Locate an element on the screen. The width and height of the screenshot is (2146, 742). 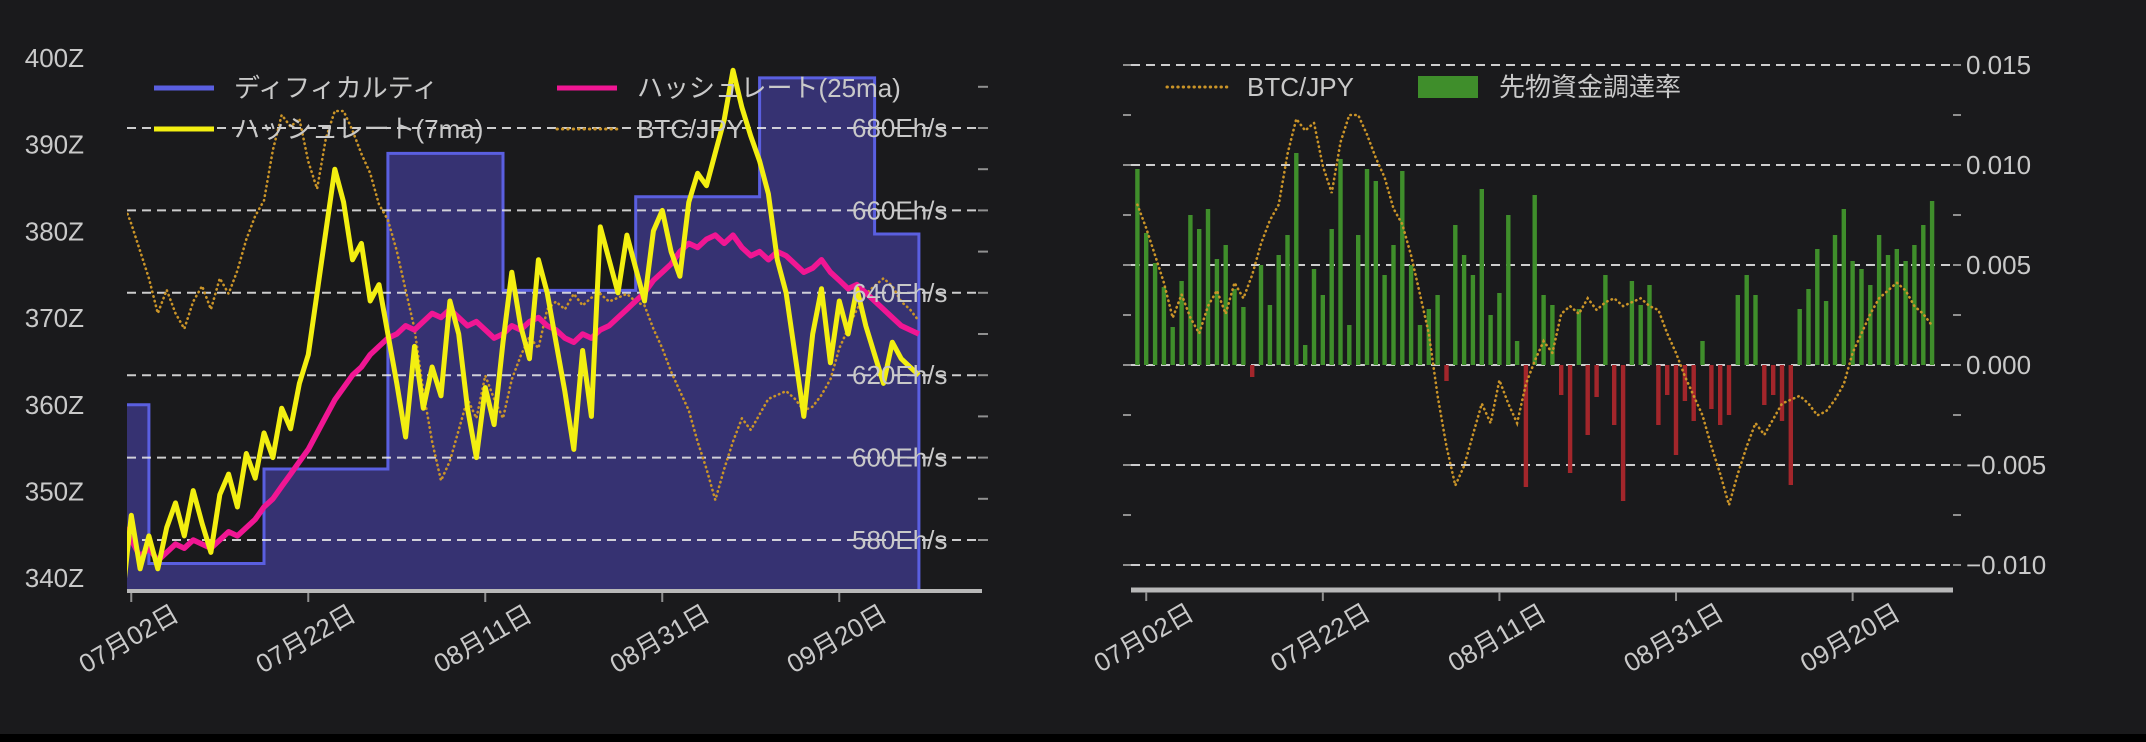
y-right-tick-label: 620Eh/s is located at coordinates (899, 375).